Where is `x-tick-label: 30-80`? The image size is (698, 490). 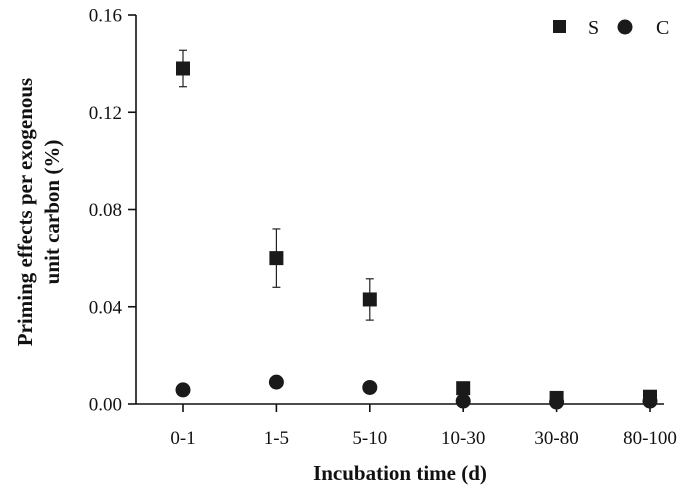
x-tick-label: 30-80 is located at coordinates (556, 438).